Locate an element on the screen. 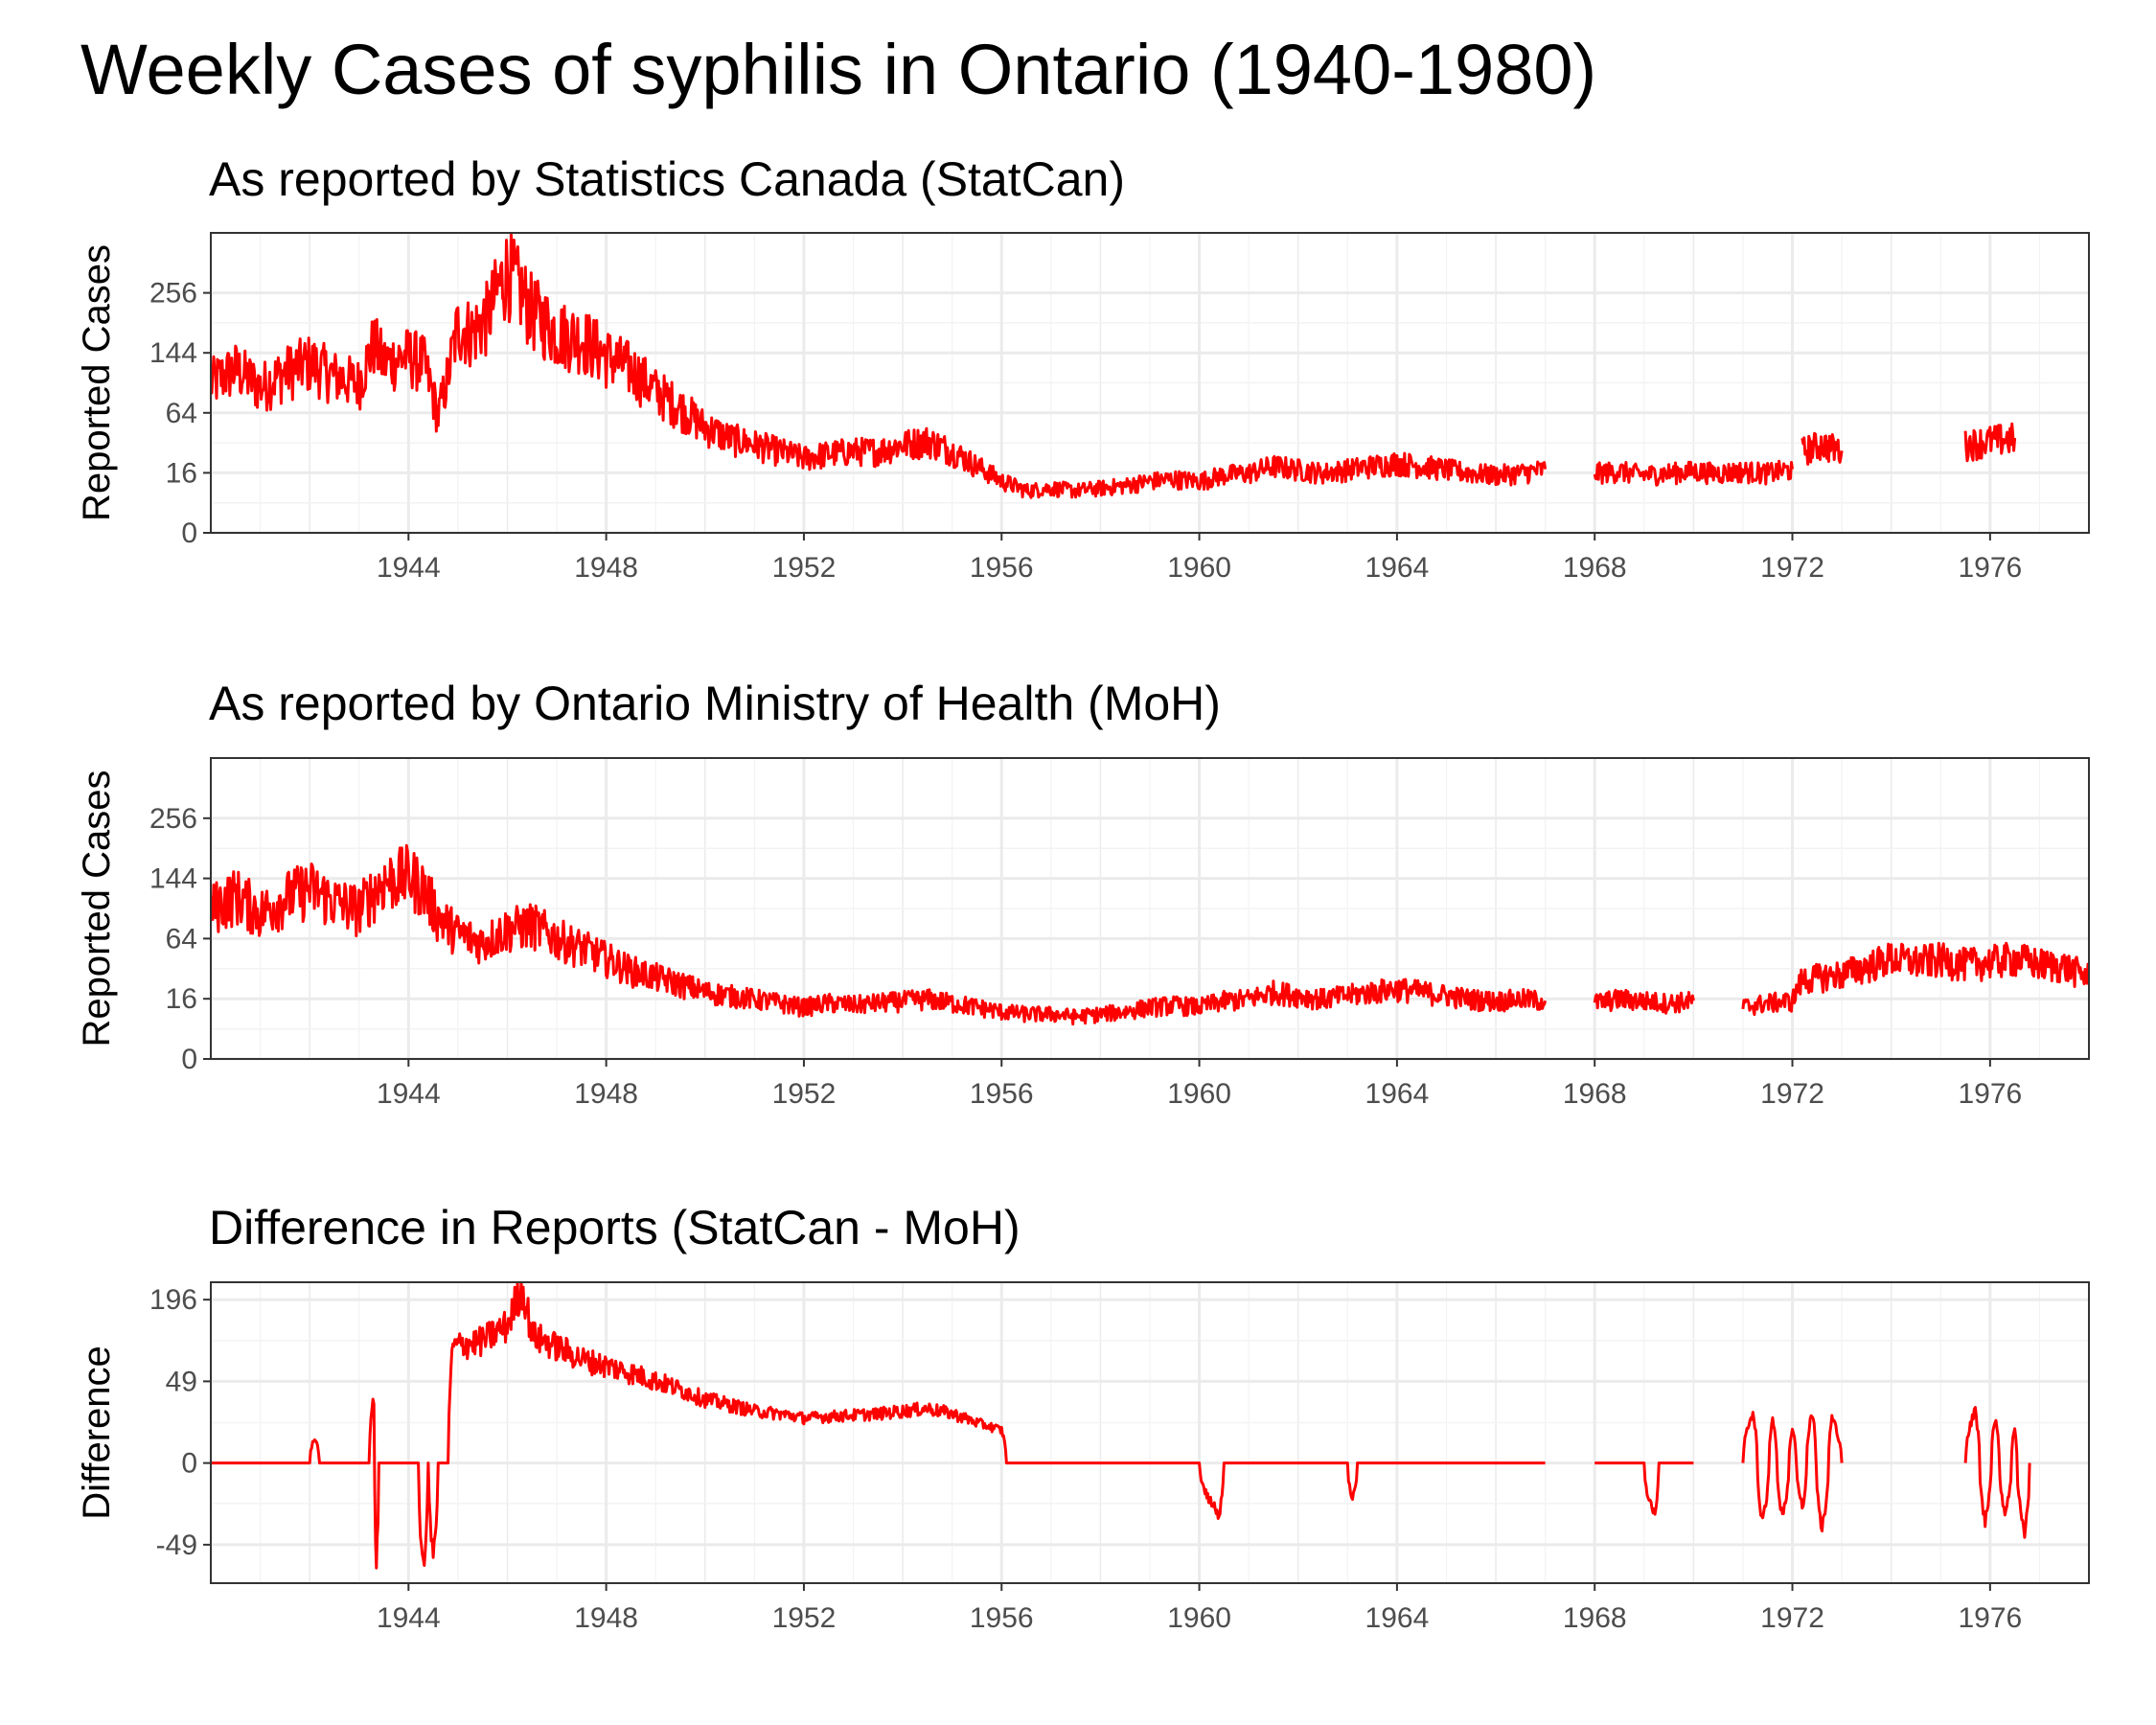 The width and height of the screenshot is (2156, 1725). panel-title-difference: Difference in Reports (StatCan - MoH) is located at coordinates (615, 1227).